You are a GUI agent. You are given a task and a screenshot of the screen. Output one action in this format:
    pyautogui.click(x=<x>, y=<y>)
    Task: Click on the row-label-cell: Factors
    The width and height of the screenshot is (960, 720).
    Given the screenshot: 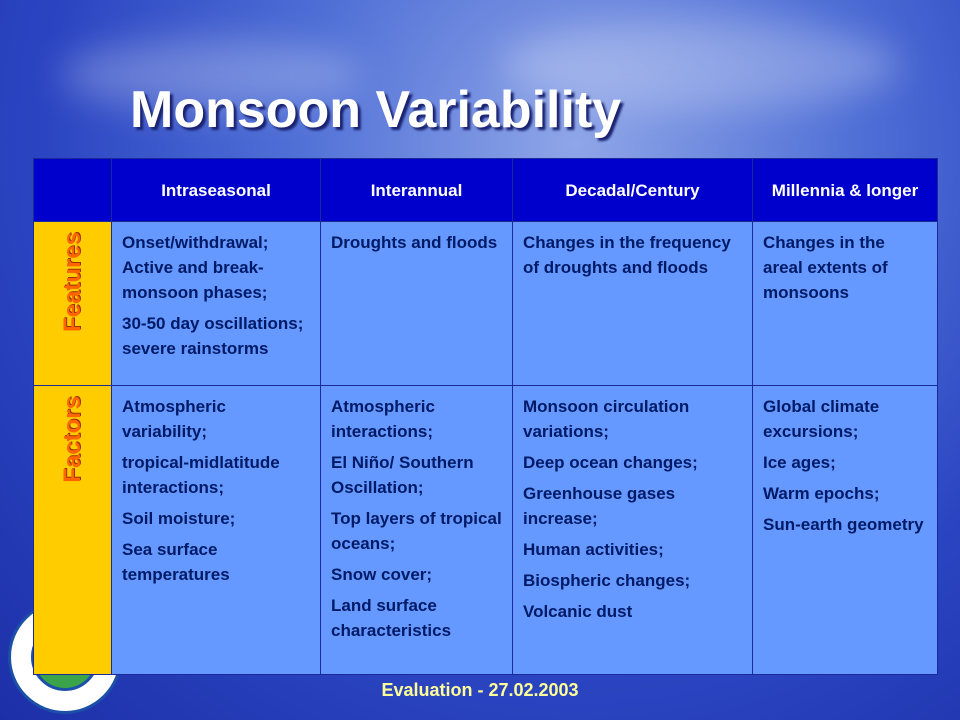 What is the action you would take?
    pyautogui.click(x=72, y=530)
    